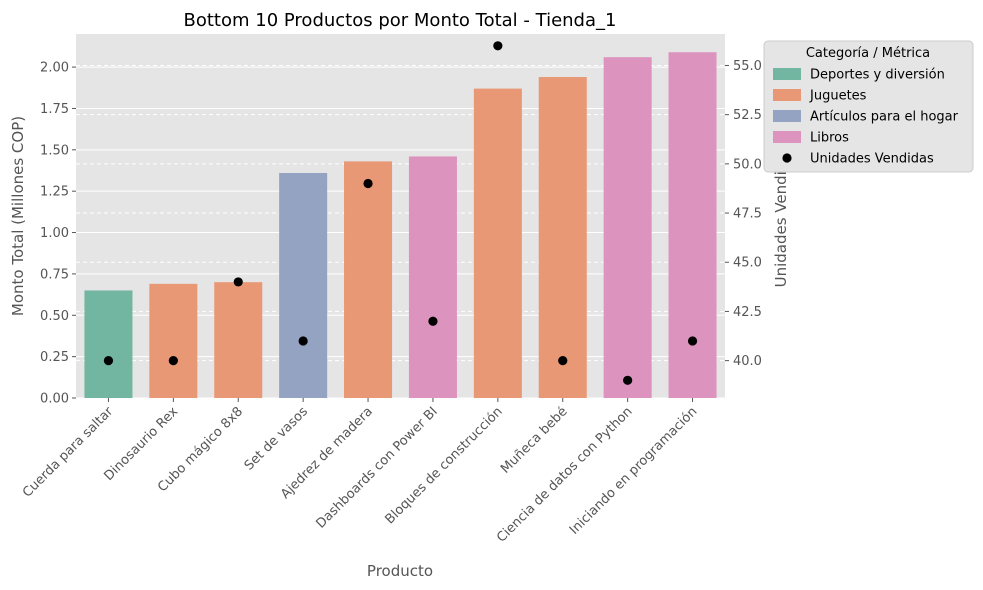 This screenshot has height=590, width=983. What do you see at coordinates (54, 399) in the screenshot?
I see `y-tick-label: 0.00` at bounding box center [54, 399].